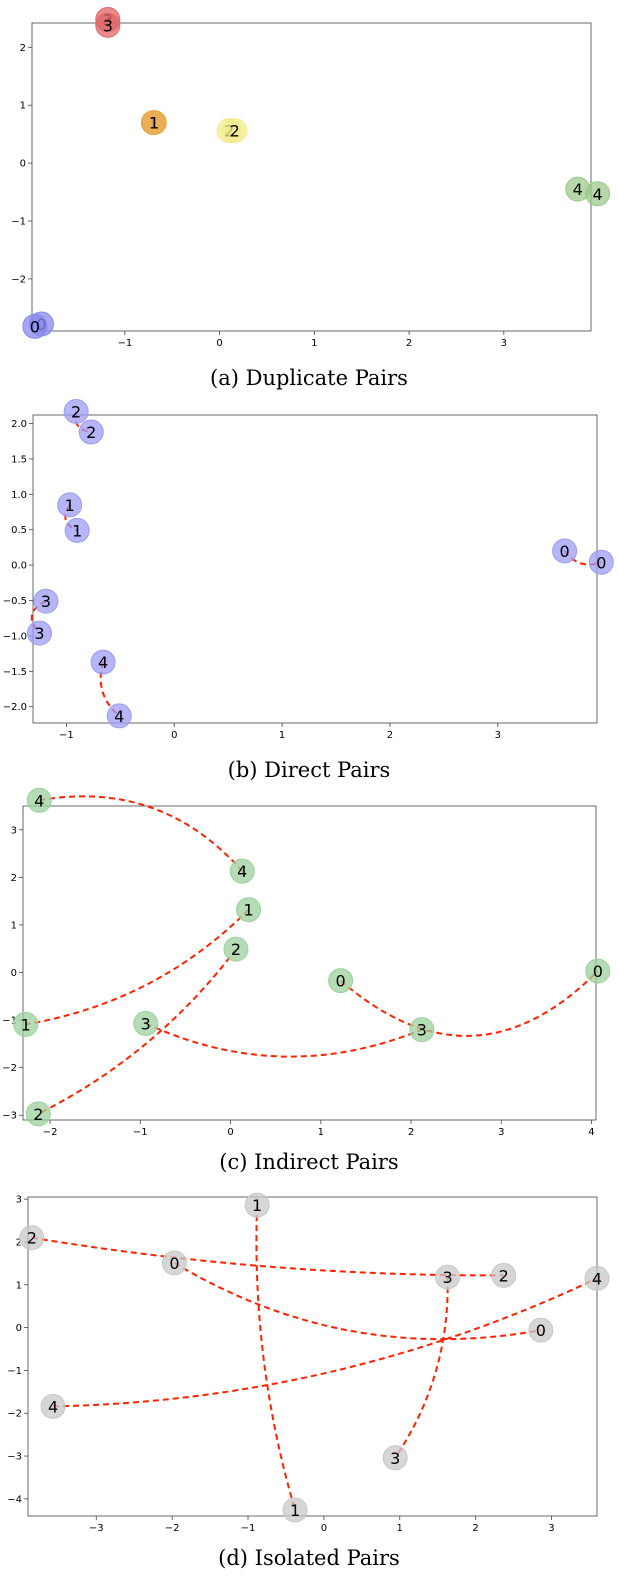 This screenshot has height=1589, width=618. I want to click on y-tick-label: −4, so click(14, 1499).